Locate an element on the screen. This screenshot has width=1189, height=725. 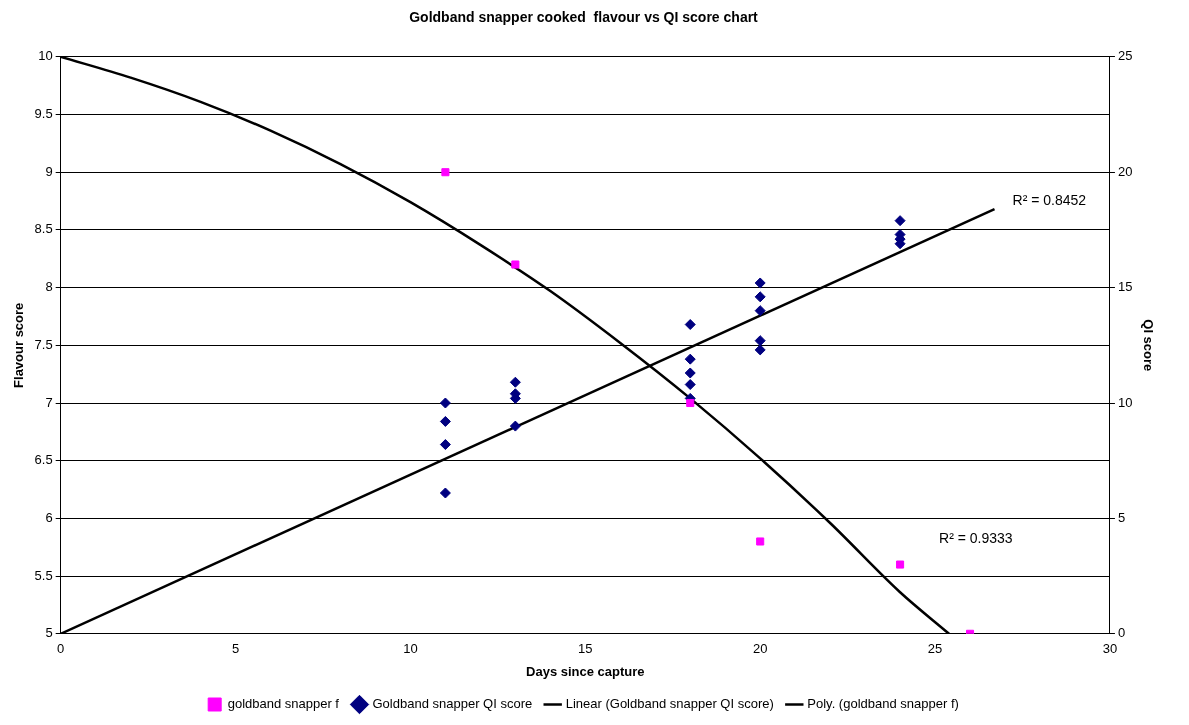
legend-label: Goldband snapper QI score is located at coordinates (452, 704).